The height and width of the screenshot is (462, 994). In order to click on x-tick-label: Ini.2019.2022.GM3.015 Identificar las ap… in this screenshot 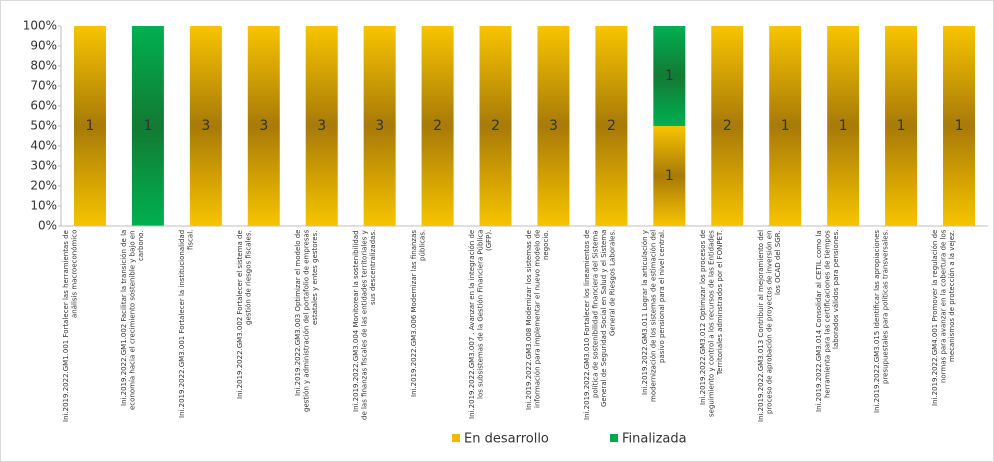, I will do `click(881, 322)`.